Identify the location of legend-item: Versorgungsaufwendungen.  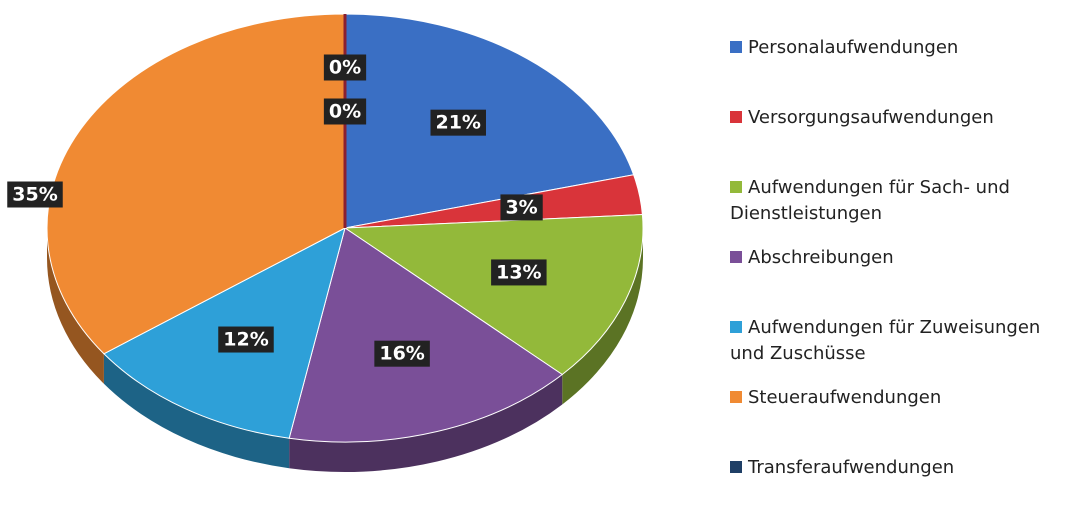
(905, 118).